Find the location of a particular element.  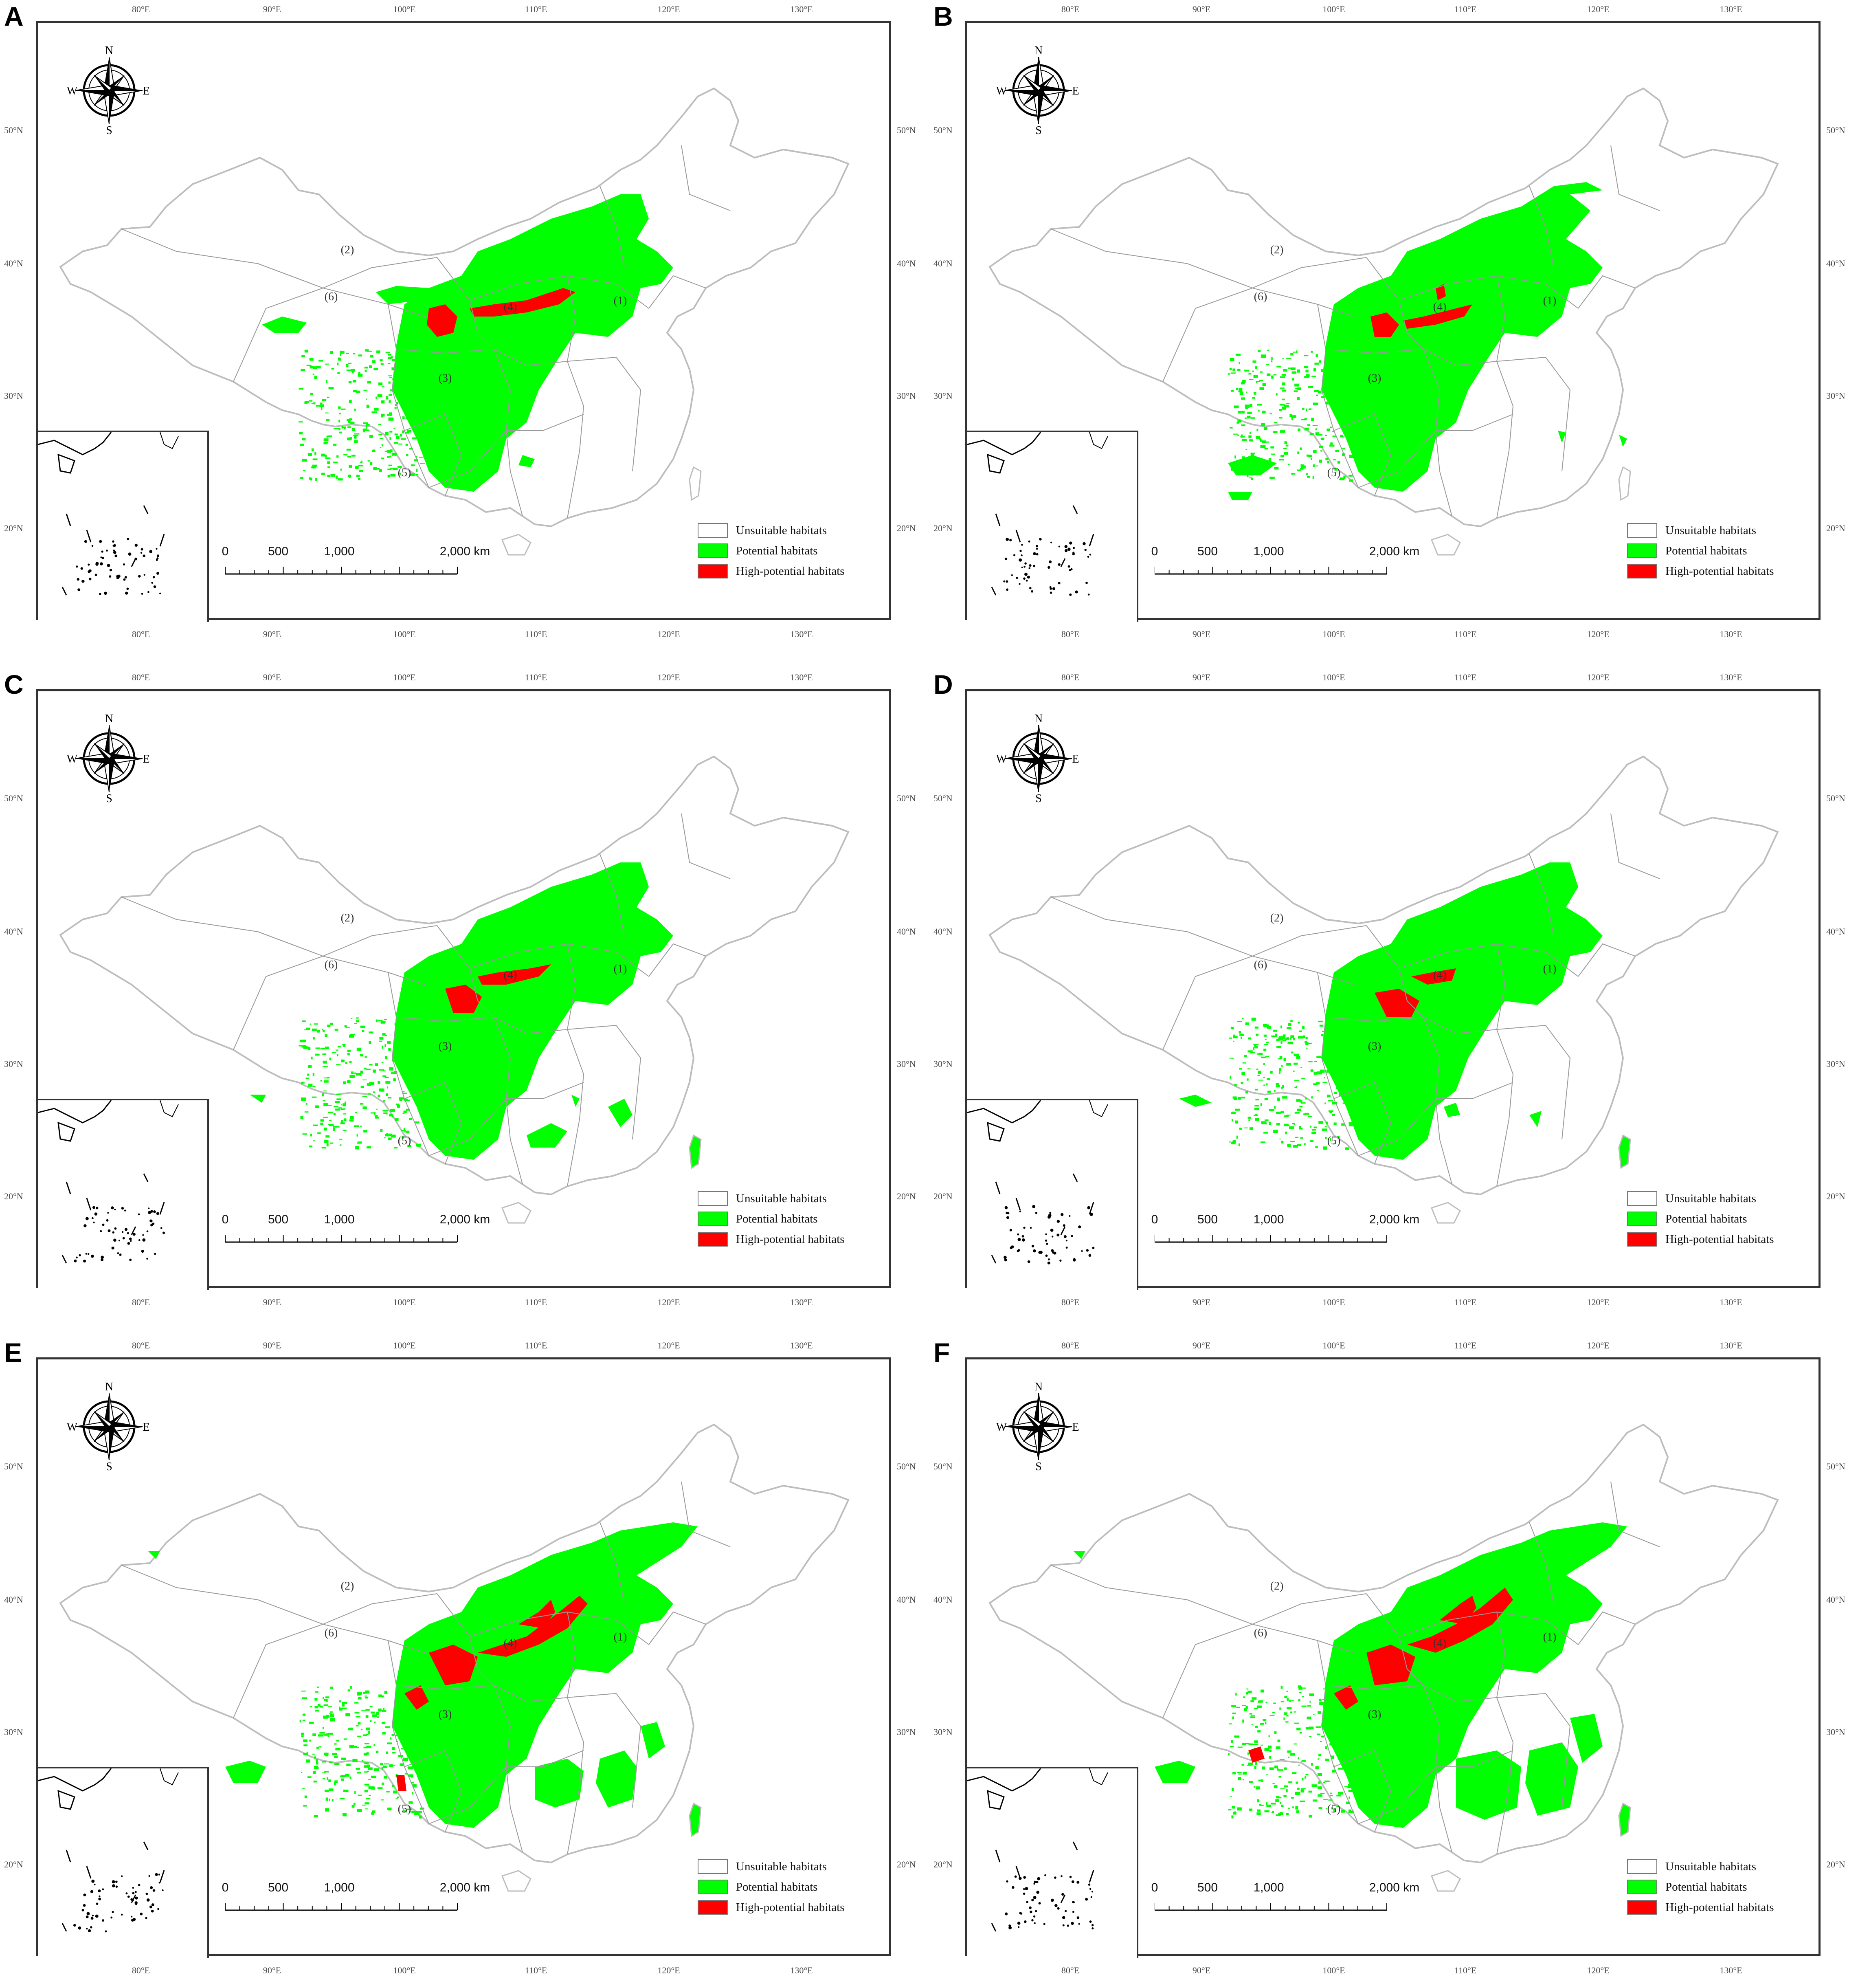

compass-east-label: E is located at coordinates (1075, 91).